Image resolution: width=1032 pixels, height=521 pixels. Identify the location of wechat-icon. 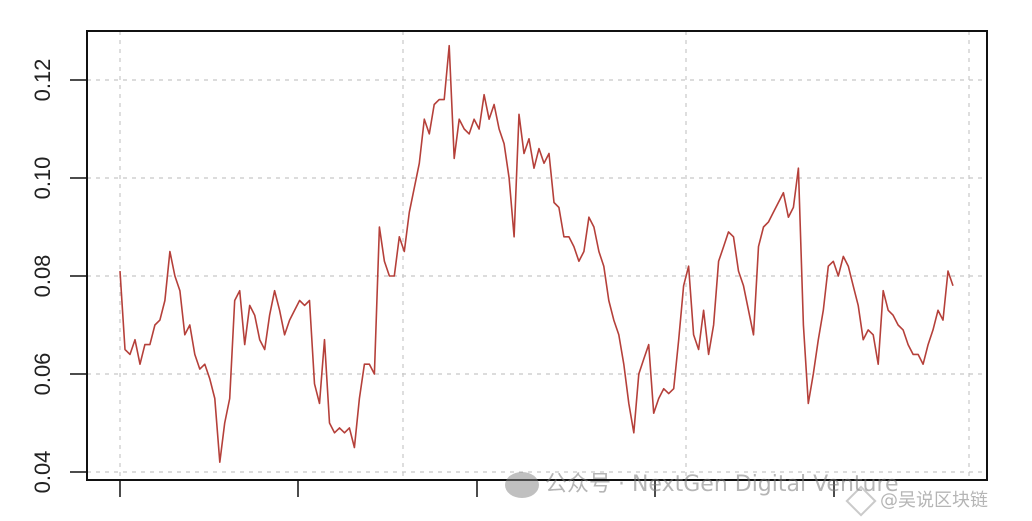
(522, 485).